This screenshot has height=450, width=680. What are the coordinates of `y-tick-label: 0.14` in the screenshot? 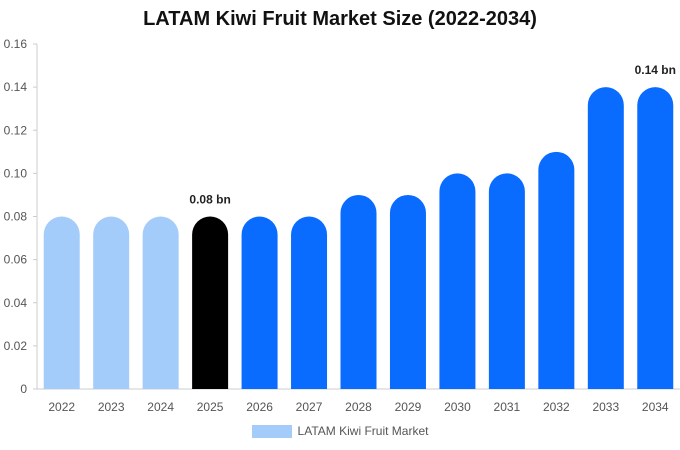 It's located at (16, 87).